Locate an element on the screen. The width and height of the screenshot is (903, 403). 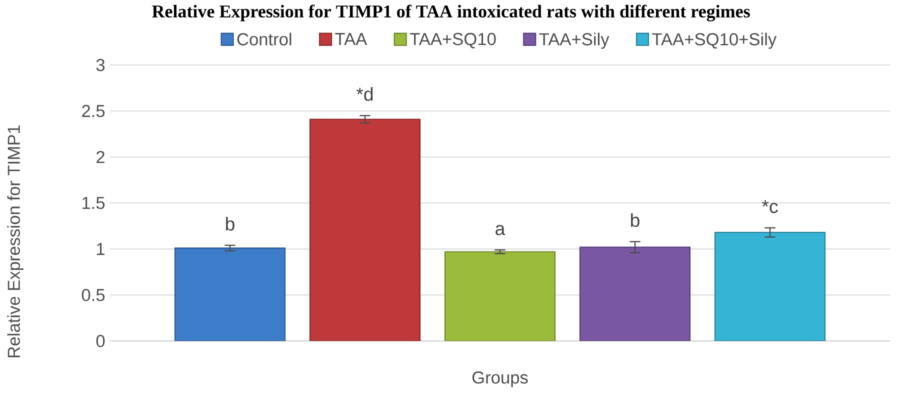
y-tick-label: 2 is located at coordinates (100, 157).